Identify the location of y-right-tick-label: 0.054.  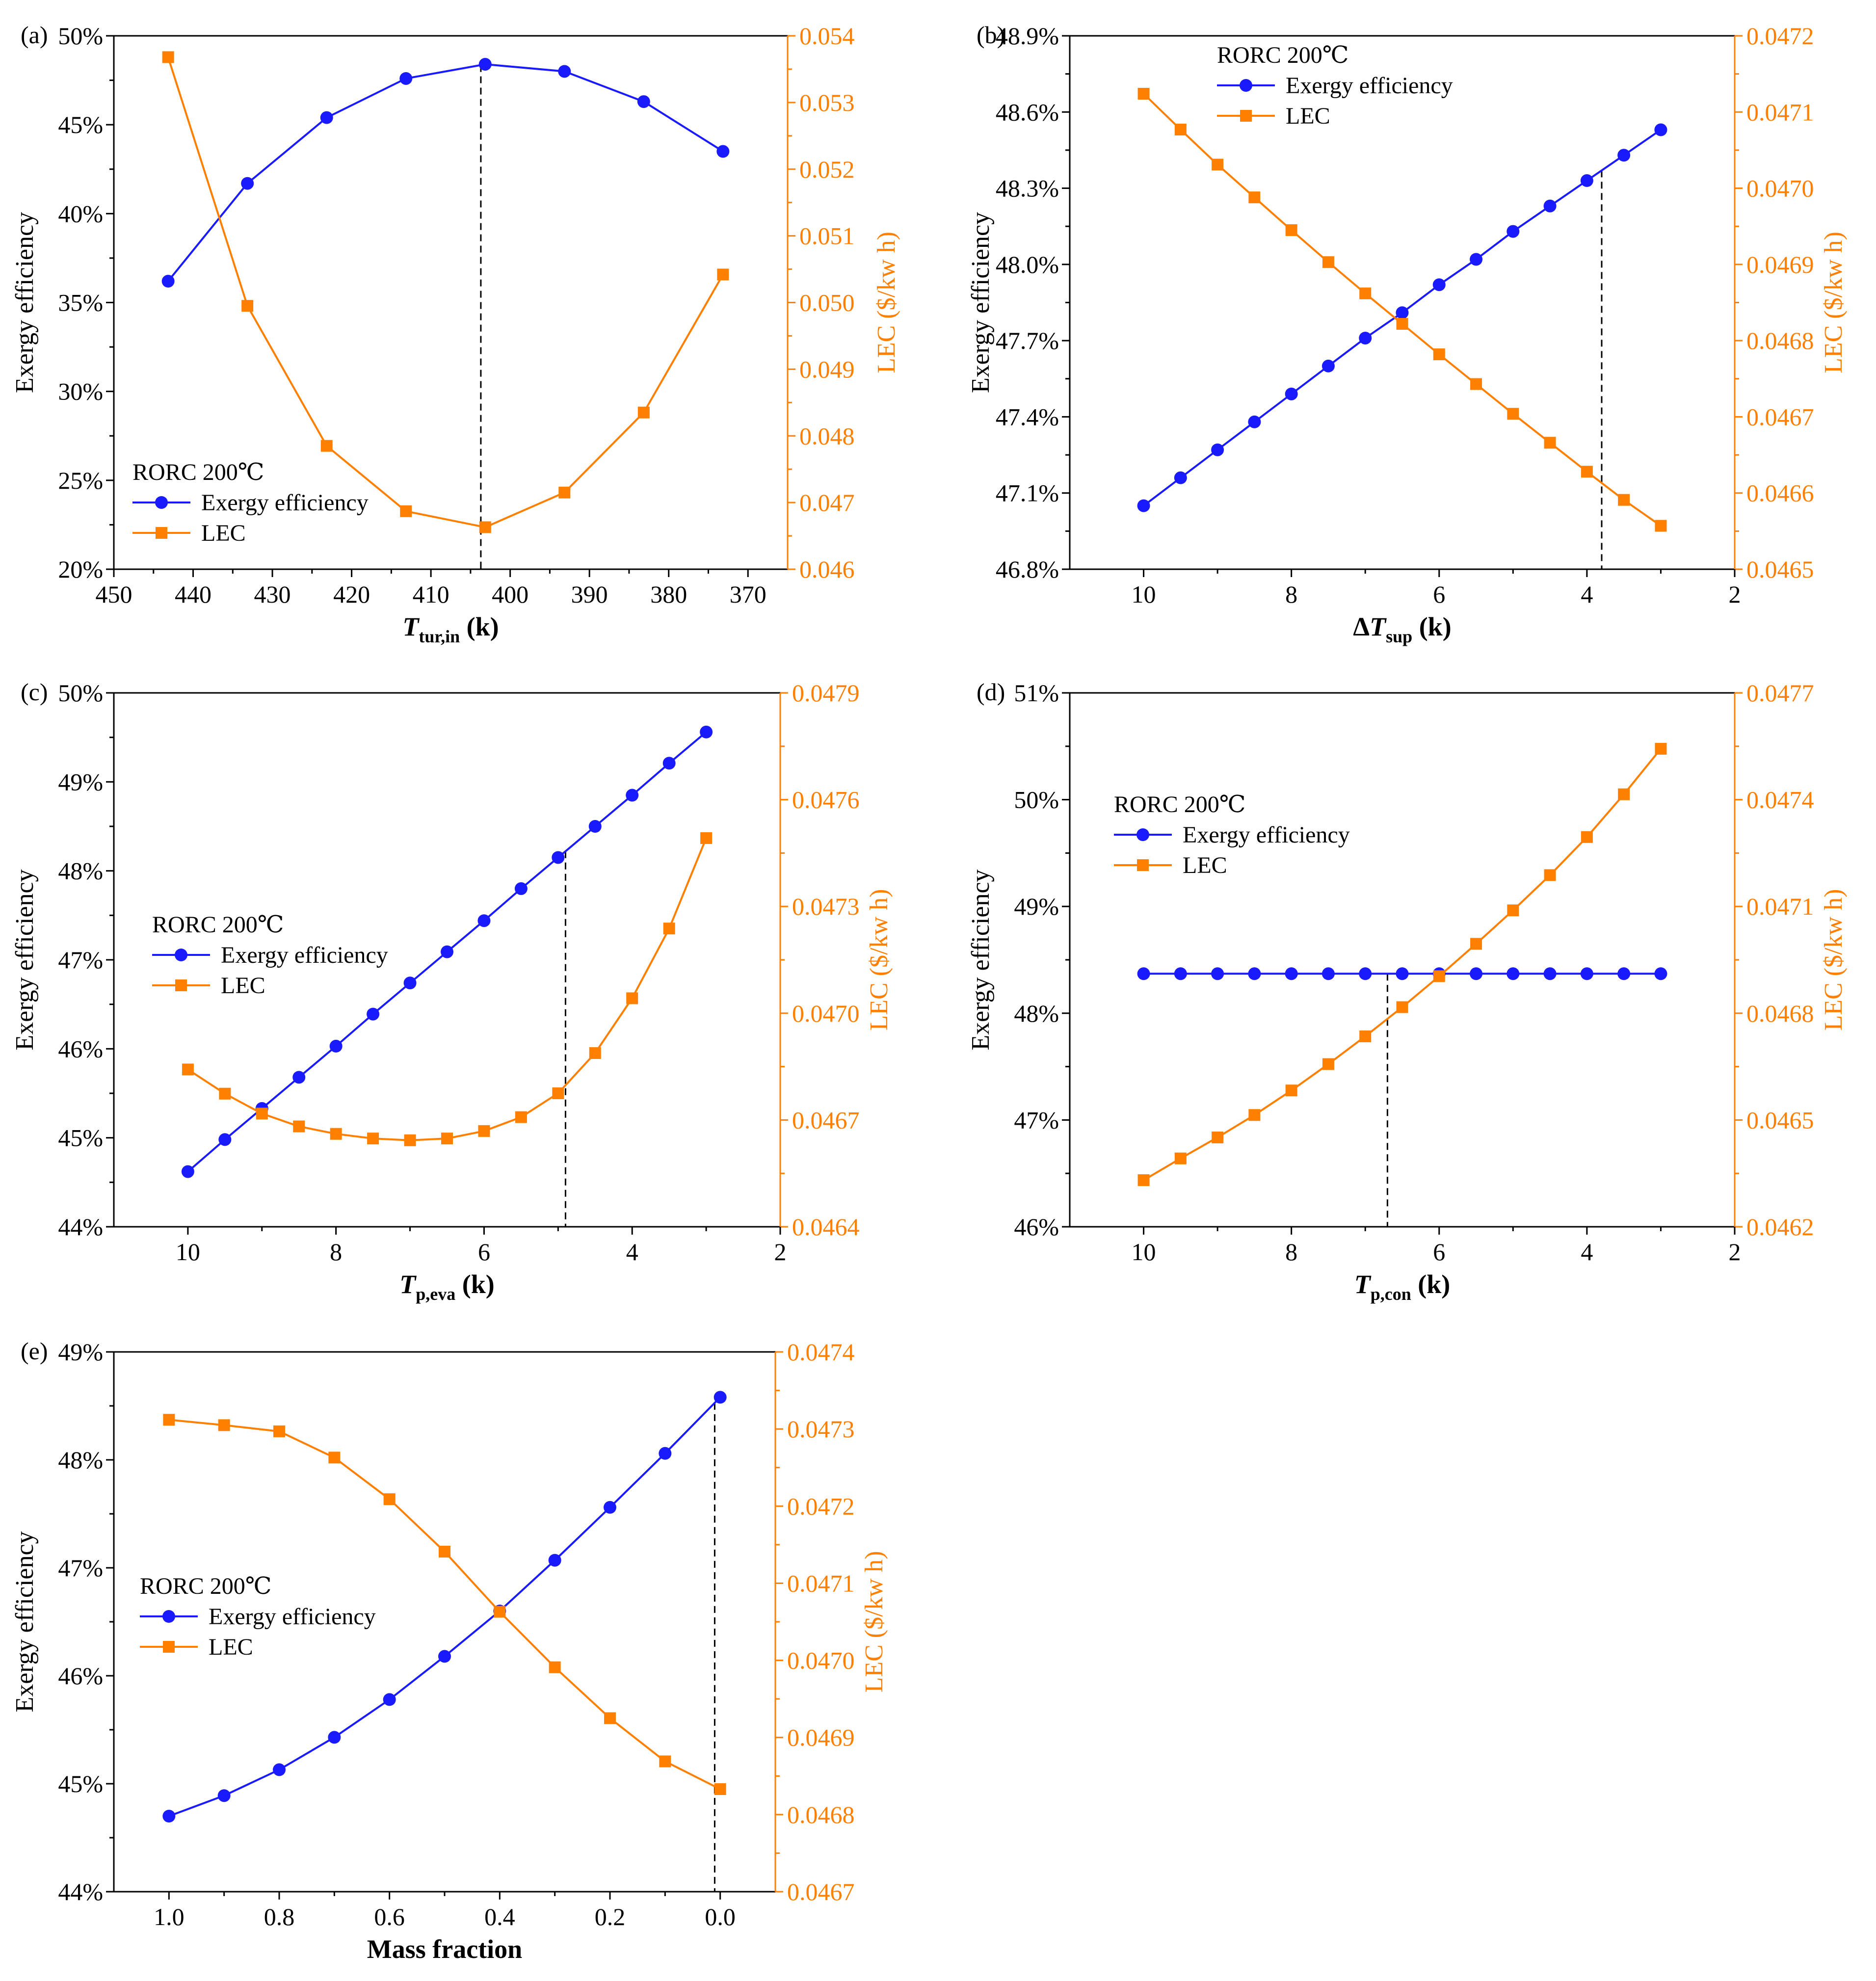
(827, 36).